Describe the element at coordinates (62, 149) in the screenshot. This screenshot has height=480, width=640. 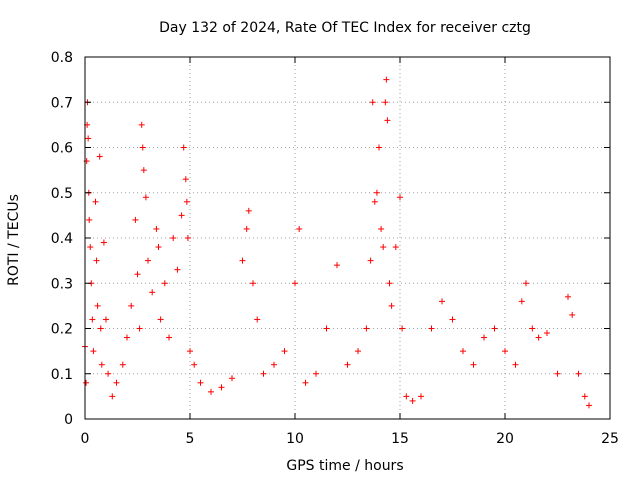
I see `y-tick-label: 0.6` at that location.